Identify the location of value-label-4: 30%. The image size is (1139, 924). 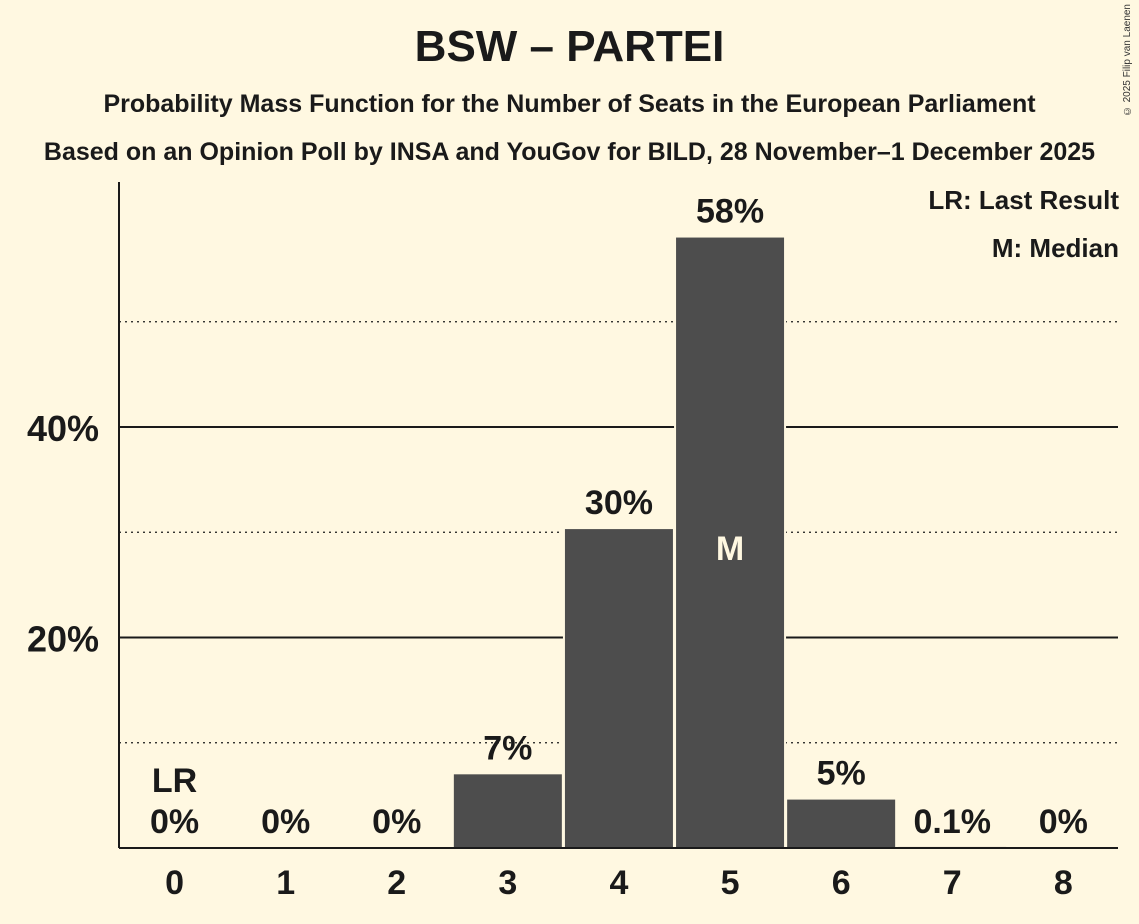
(619, 503).